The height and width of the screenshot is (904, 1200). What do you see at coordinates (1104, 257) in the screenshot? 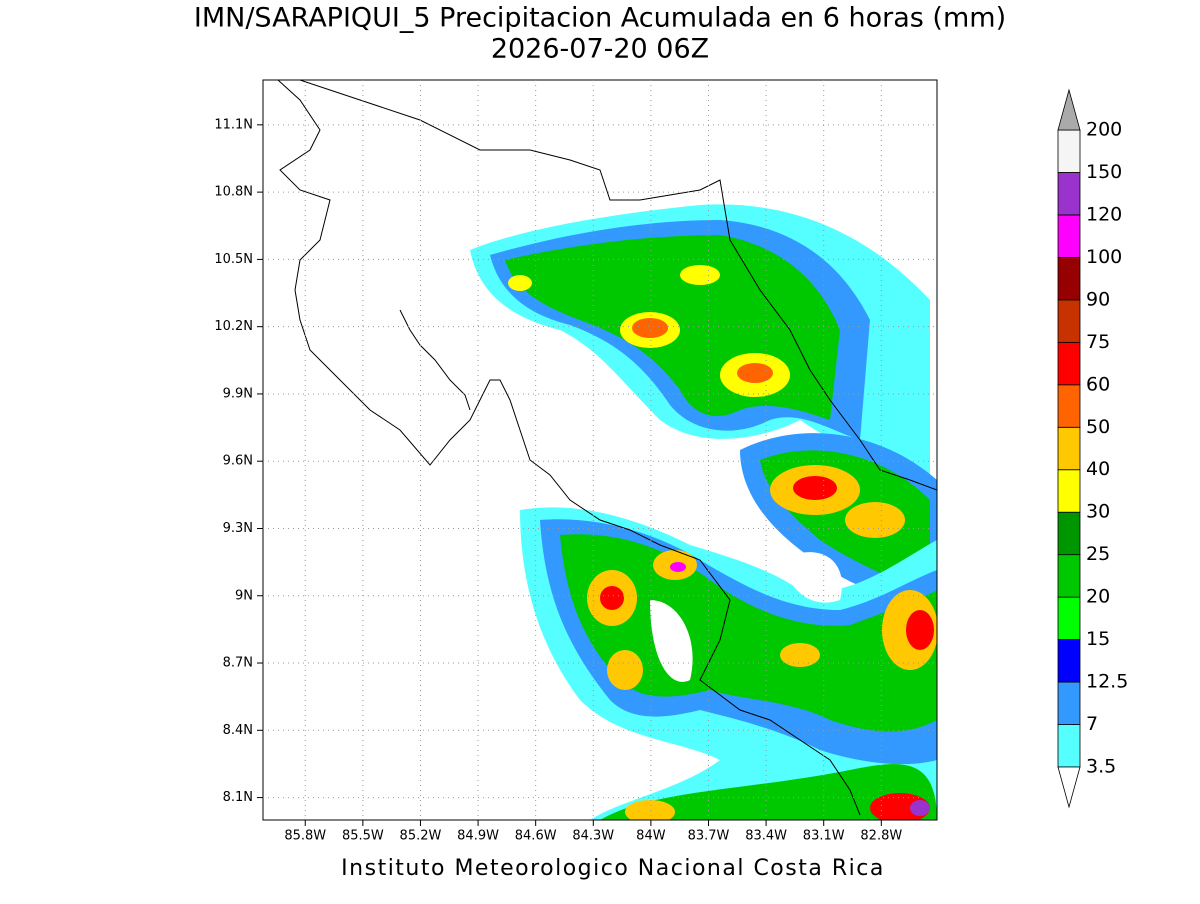
I see `colorbar-label: 100` at bounding box center [1104, 257].